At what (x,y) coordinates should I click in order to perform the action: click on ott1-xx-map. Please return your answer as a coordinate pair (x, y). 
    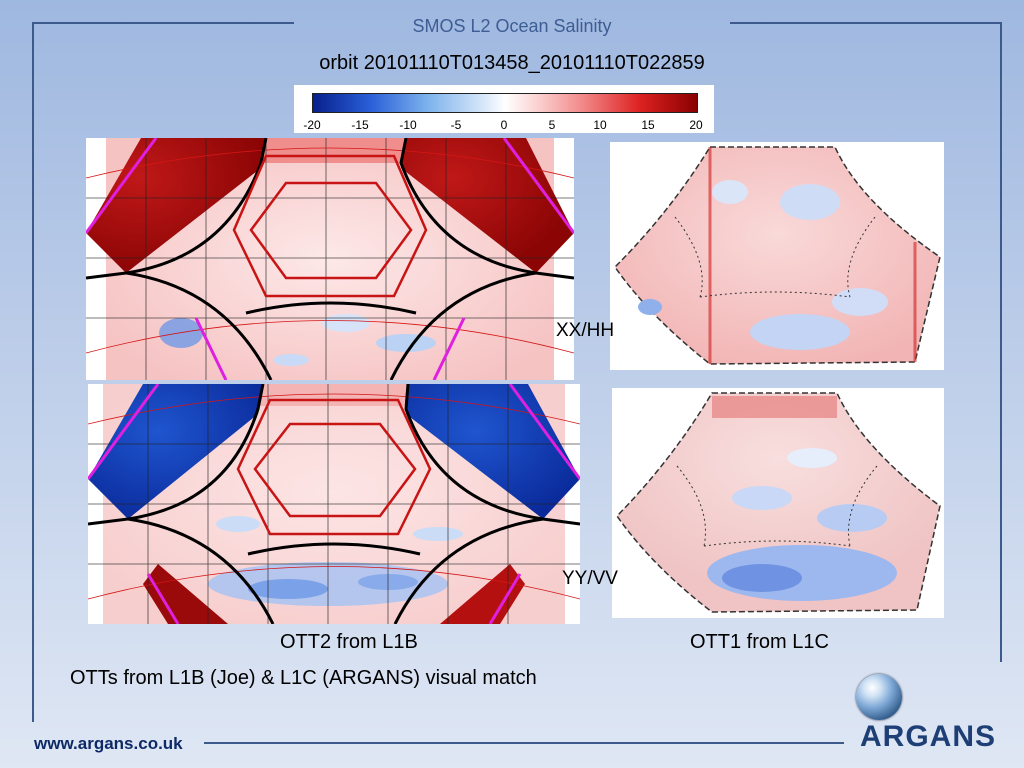
    Looking at the image, I should click on (777, 256).